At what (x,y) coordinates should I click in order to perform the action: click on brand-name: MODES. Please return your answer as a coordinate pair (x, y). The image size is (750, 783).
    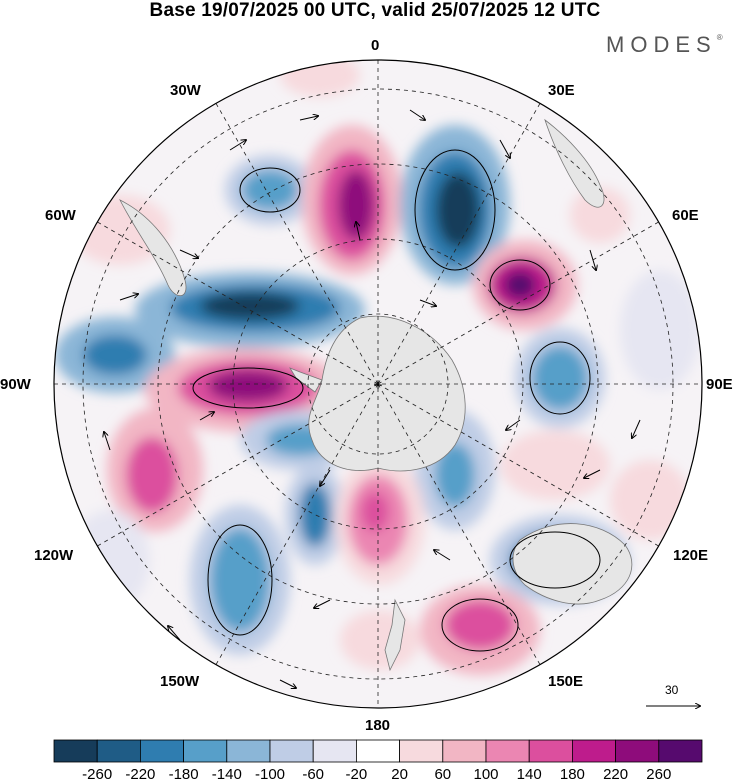
    Looking at the image, I should click on (661, 44).